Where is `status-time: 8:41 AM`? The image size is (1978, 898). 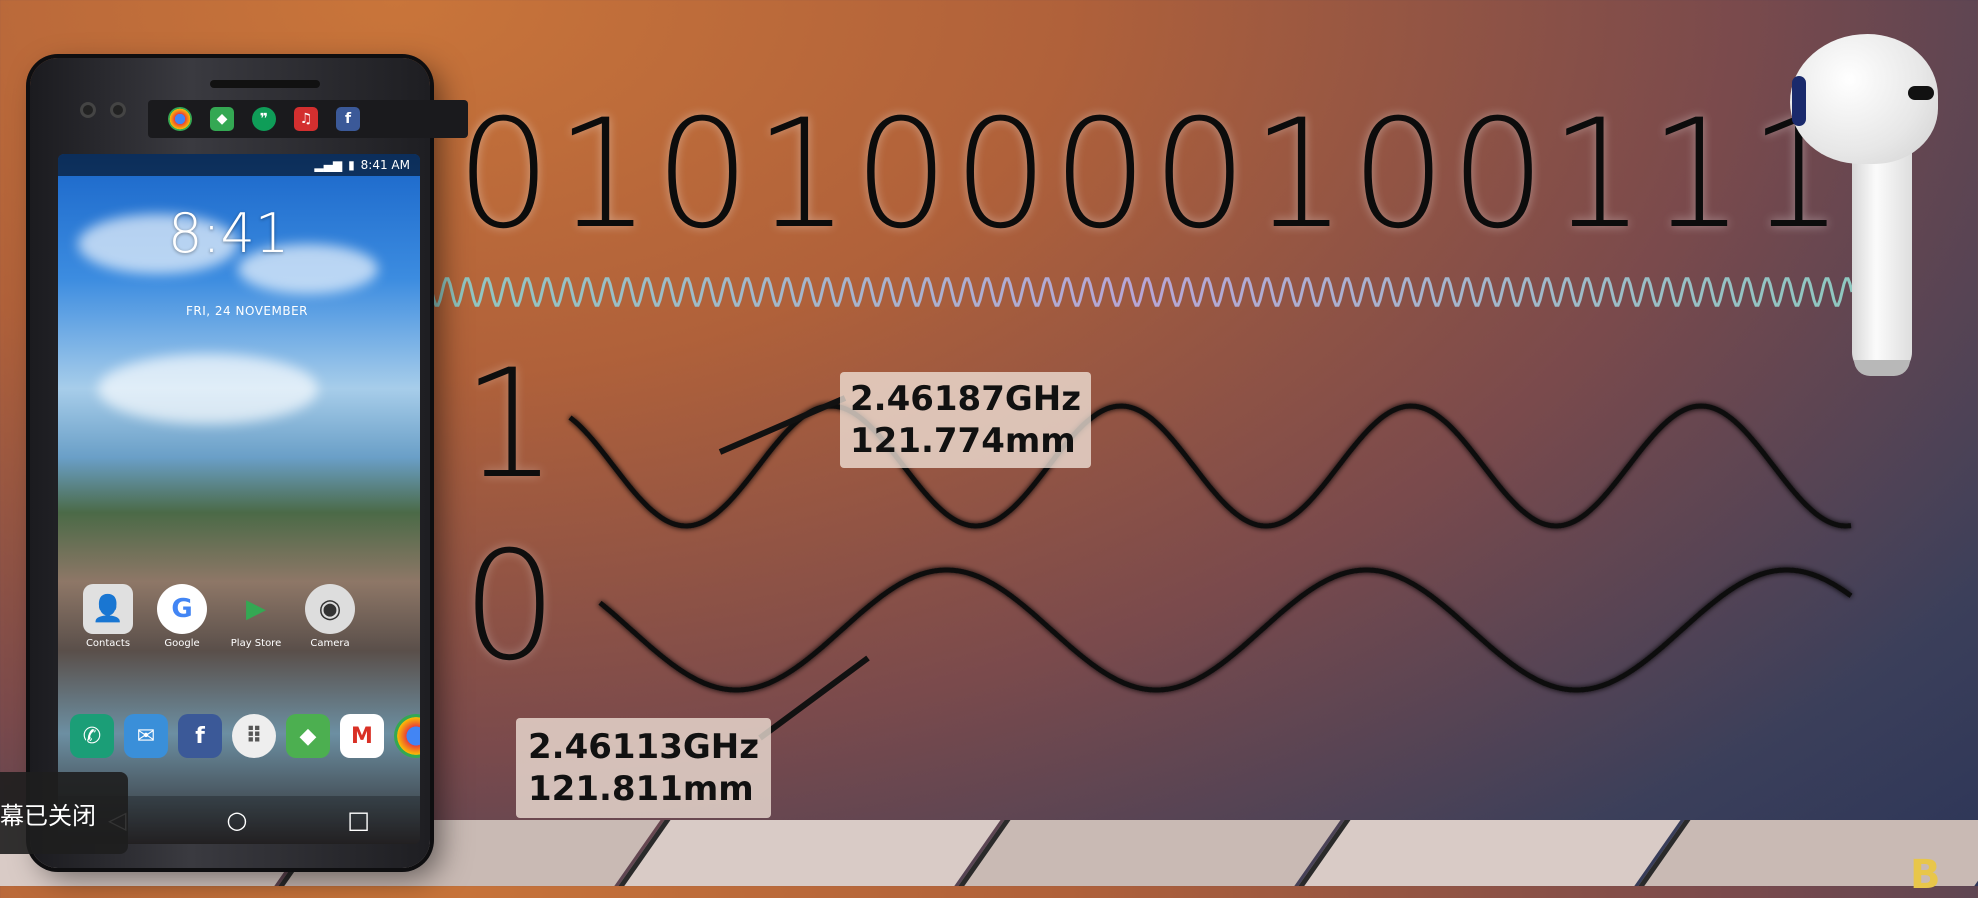 status-time: 8:41 AM is located at coordinates (385, 165).